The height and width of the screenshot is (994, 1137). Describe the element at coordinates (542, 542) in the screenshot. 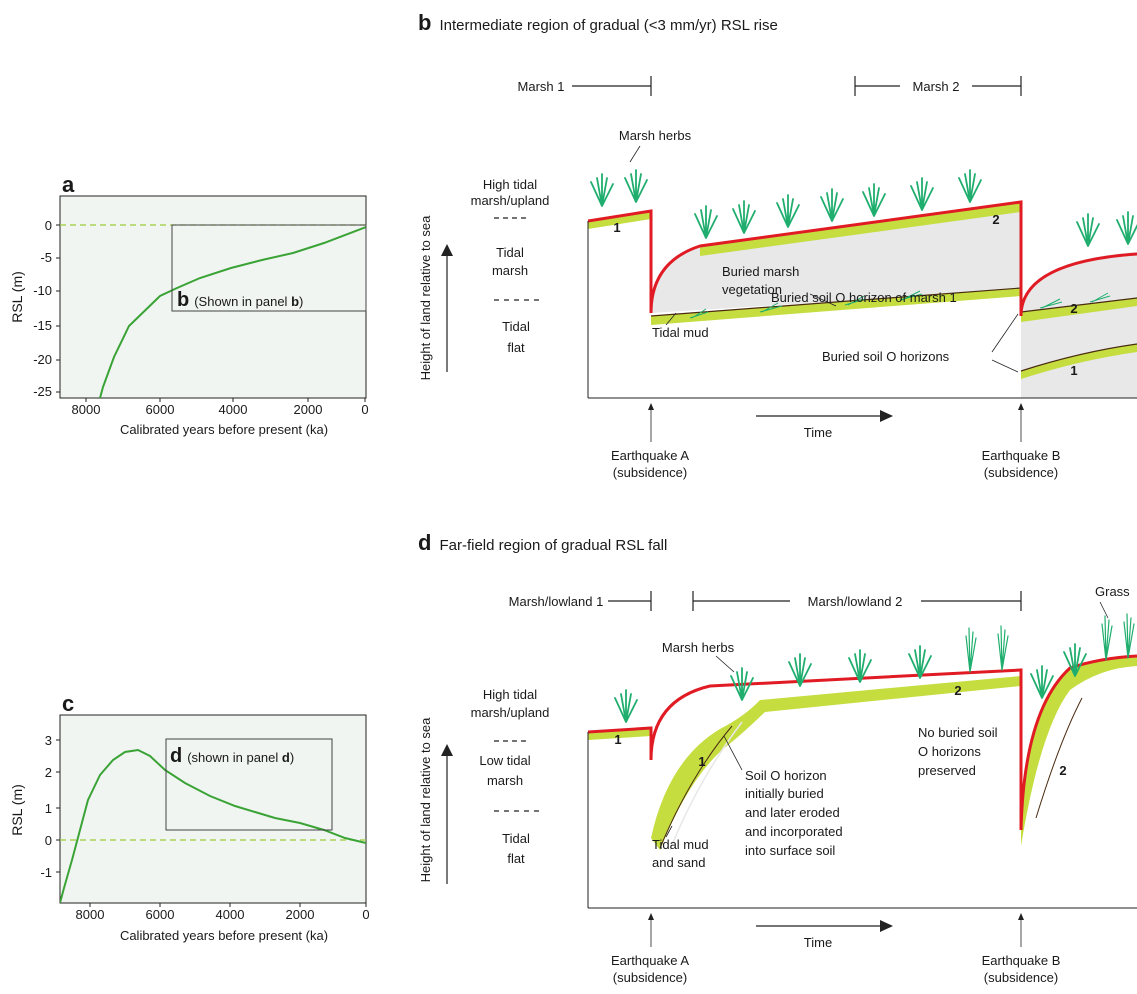

I see `panel-d-title: d Far-field region of gradual RSL fall` at that location.